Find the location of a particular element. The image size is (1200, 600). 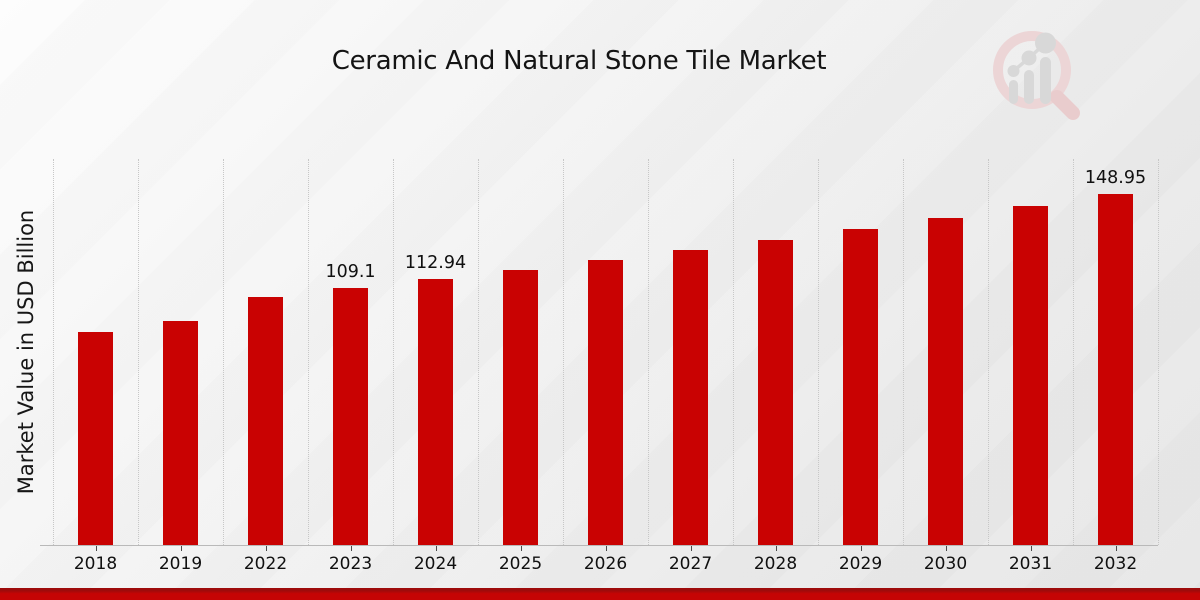

magnifier-bar-chart-logo-icon is located at coordinates (1036, 75).